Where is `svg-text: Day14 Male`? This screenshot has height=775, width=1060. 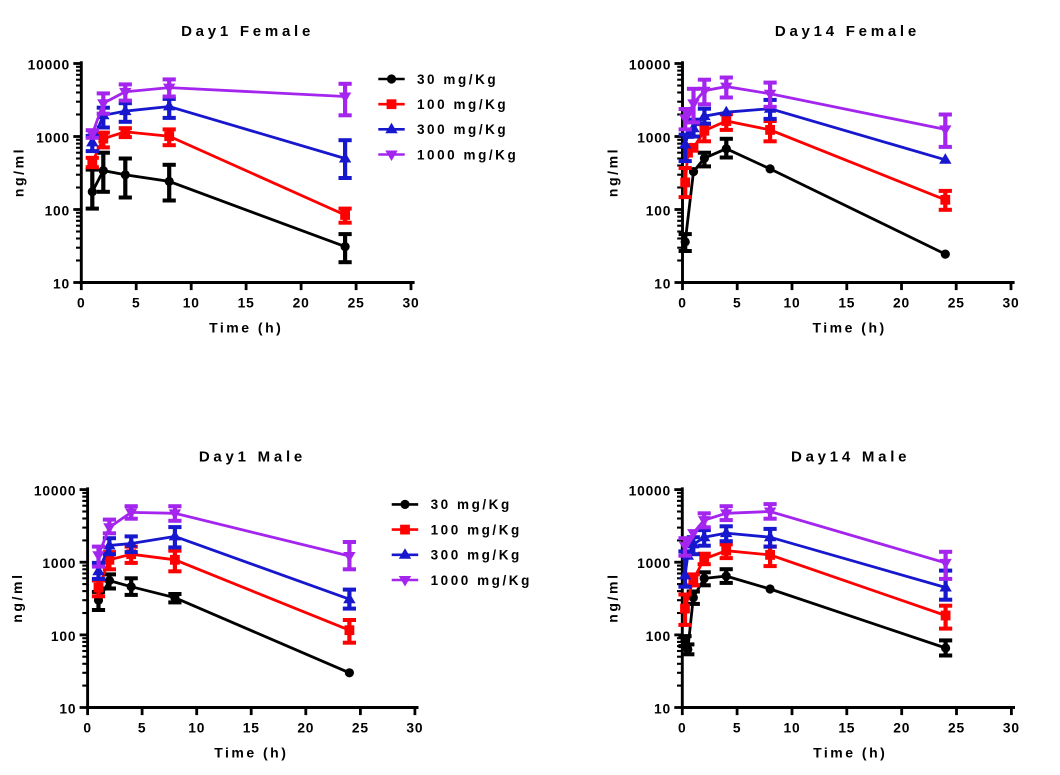 svg-text: Day14 Male is located at coordinates (850, 457).